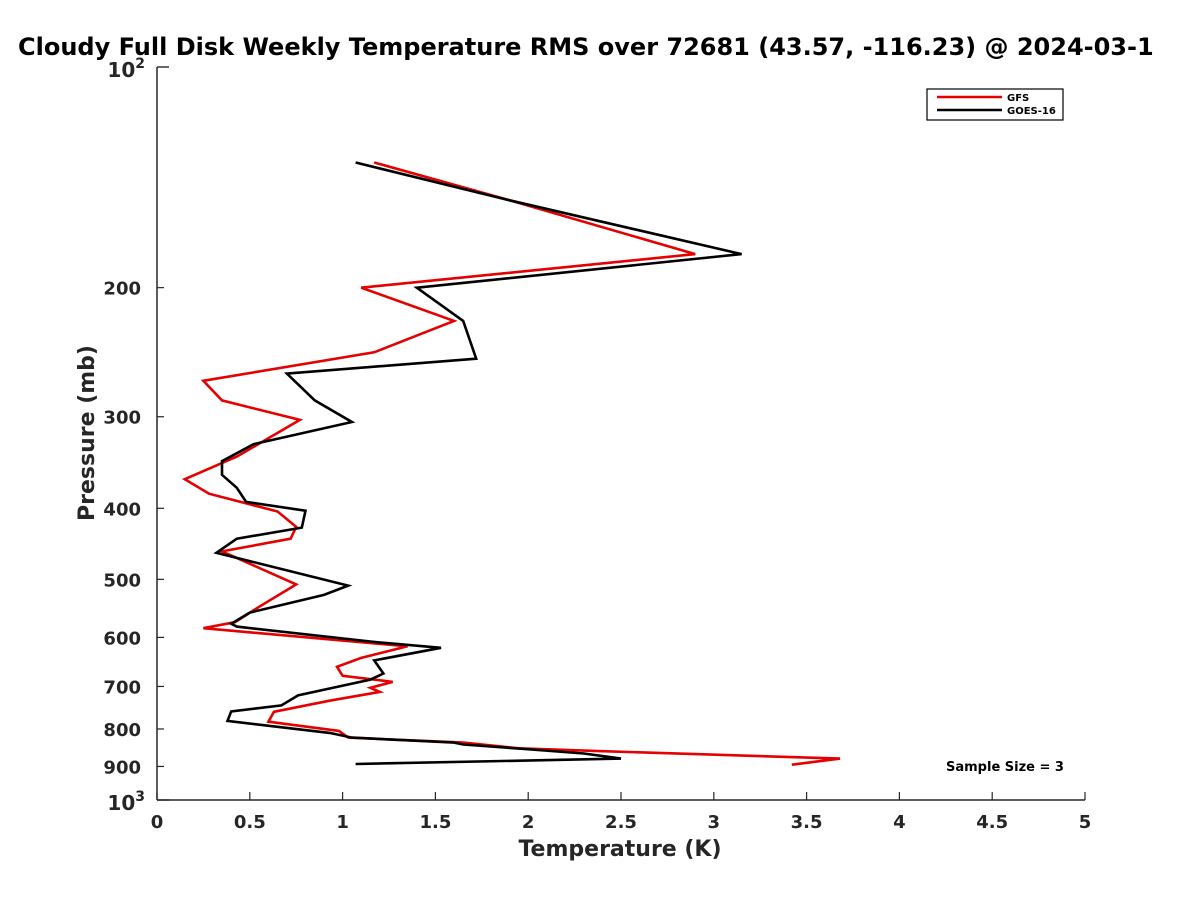  Describe the element at coordinates (122, 509) in the screenshot. I see `y-tick-label: 400` at that location.